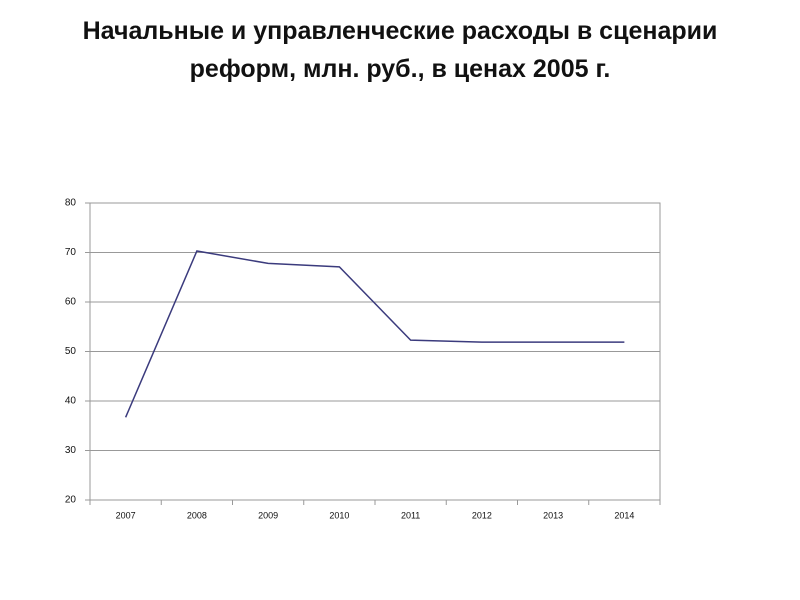  What do you see at coordinates (126, 515) in the screenshot?
I see `x-tick-label: 2007` at bounding box center [126, 515].